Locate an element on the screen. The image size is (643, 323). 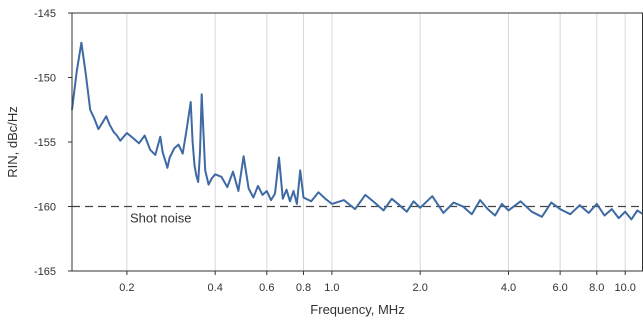
y-tick-label-1: -160 is located at coordinates (45, 208).